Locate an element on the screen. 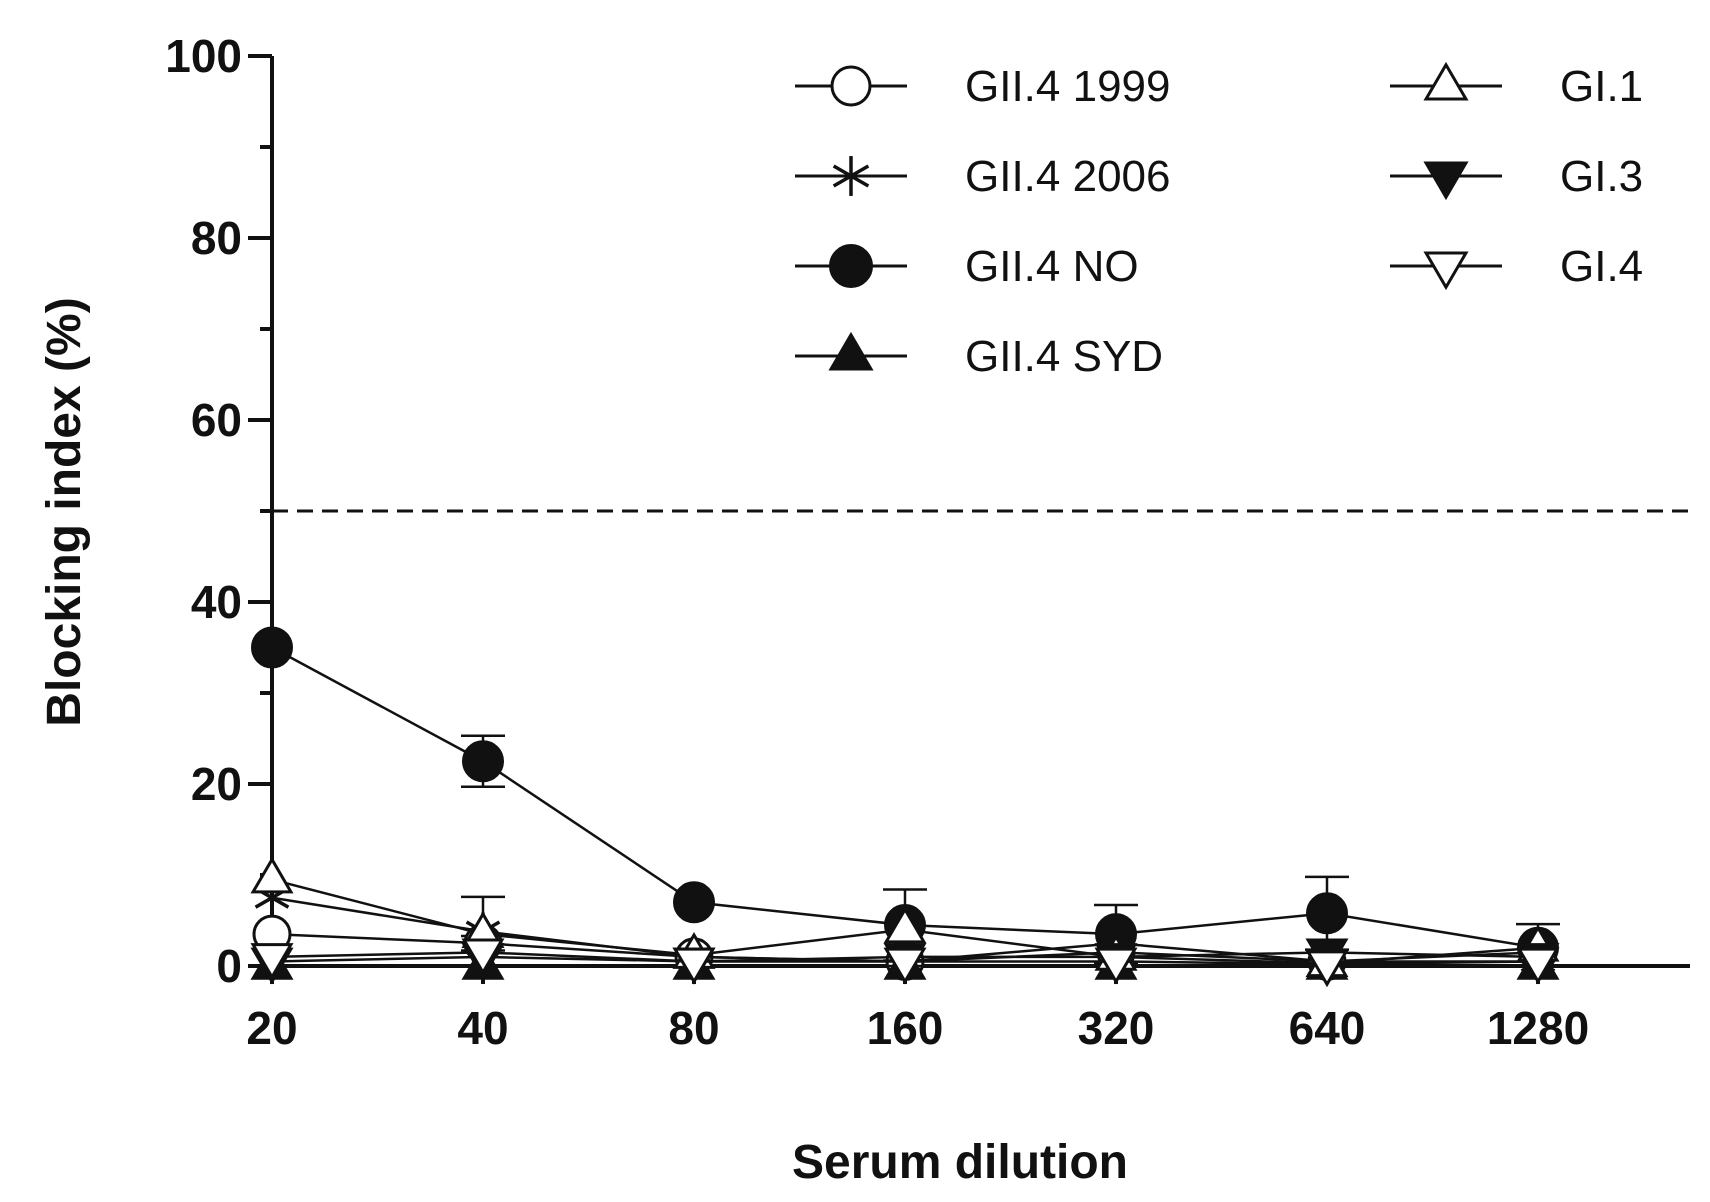 This screenshot has height=1202, width=1710. legend-label: GII.4 1999 is located at coordinates (1067, 86).